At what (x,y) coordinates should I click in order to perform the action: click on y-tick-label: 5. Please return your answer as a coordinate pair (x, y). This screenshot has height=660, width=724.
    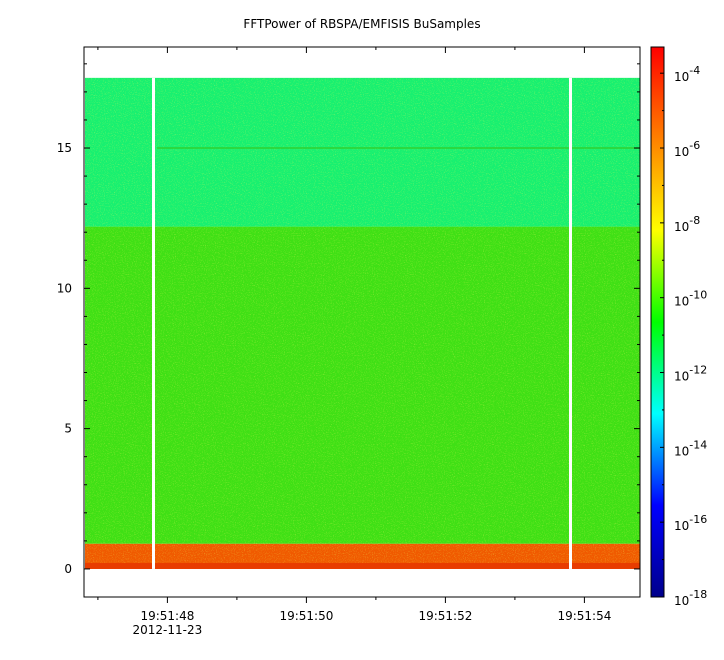
    Looking at the image, I should click on (68, 429).